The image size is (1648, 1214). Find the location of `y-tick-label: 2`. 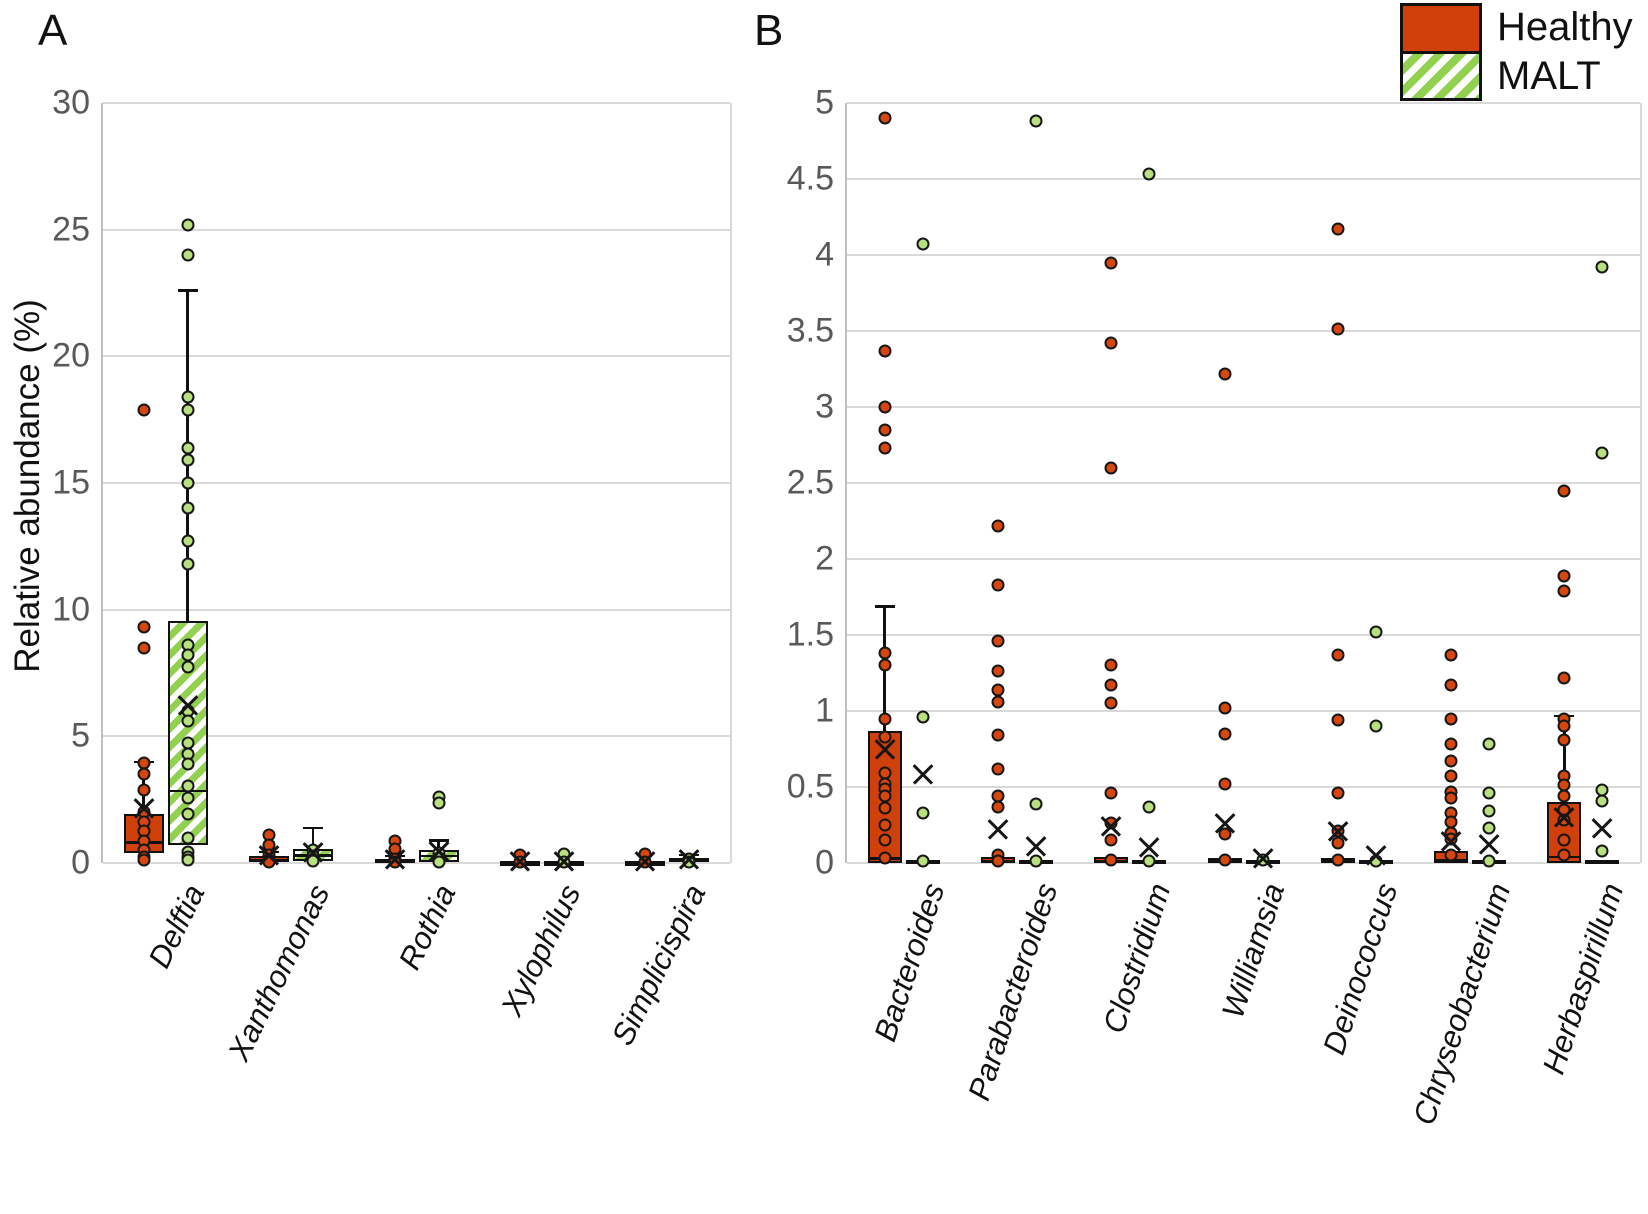

y-tick-label: 2 is located at coordinates (824, 558).